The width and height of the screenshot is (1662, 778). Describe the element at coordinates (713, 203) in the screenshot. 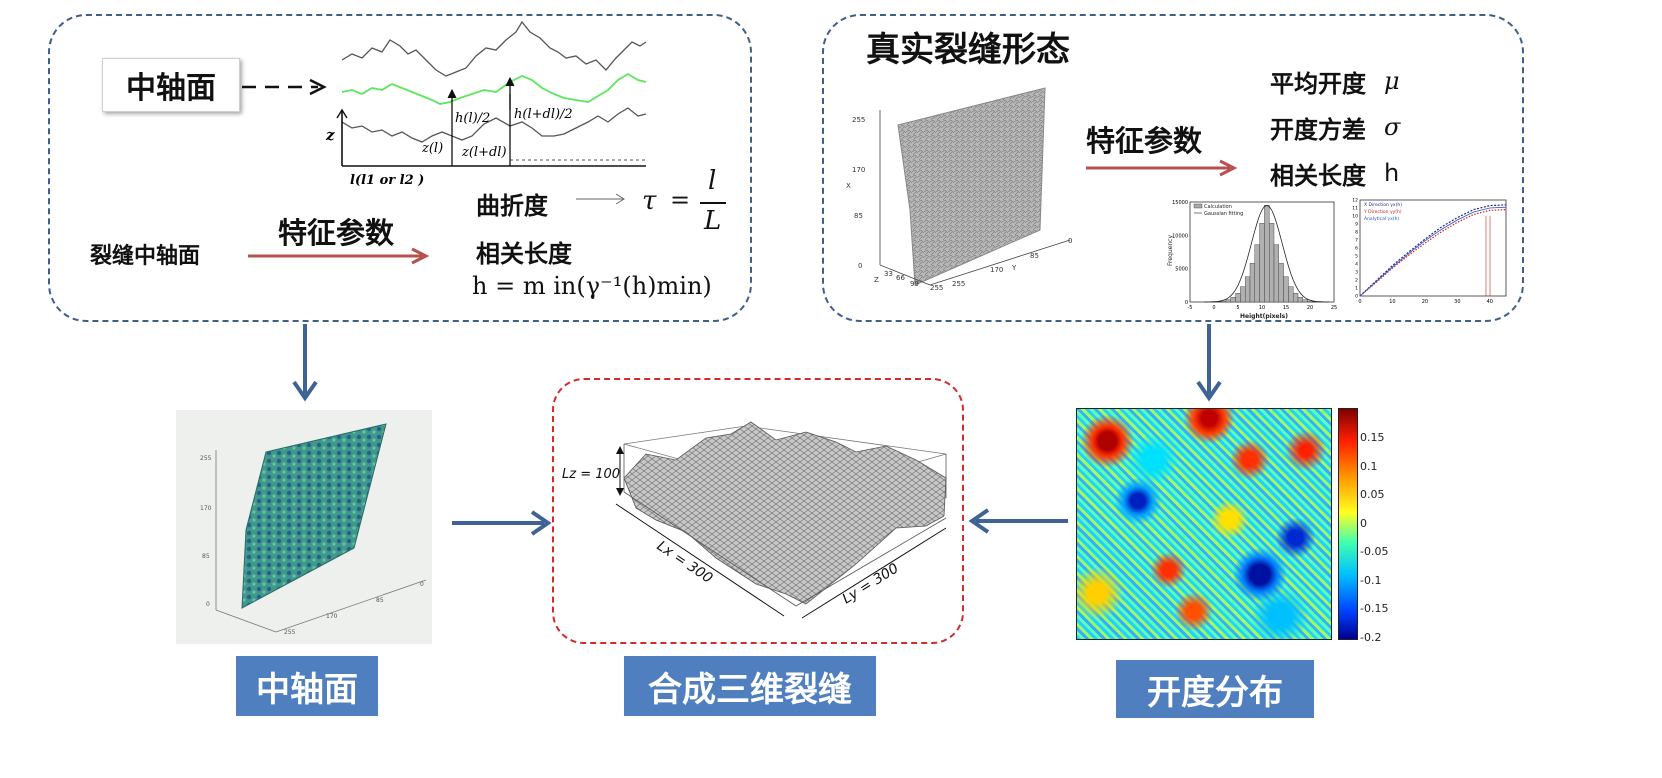

I see `fraction-bar` at that location.